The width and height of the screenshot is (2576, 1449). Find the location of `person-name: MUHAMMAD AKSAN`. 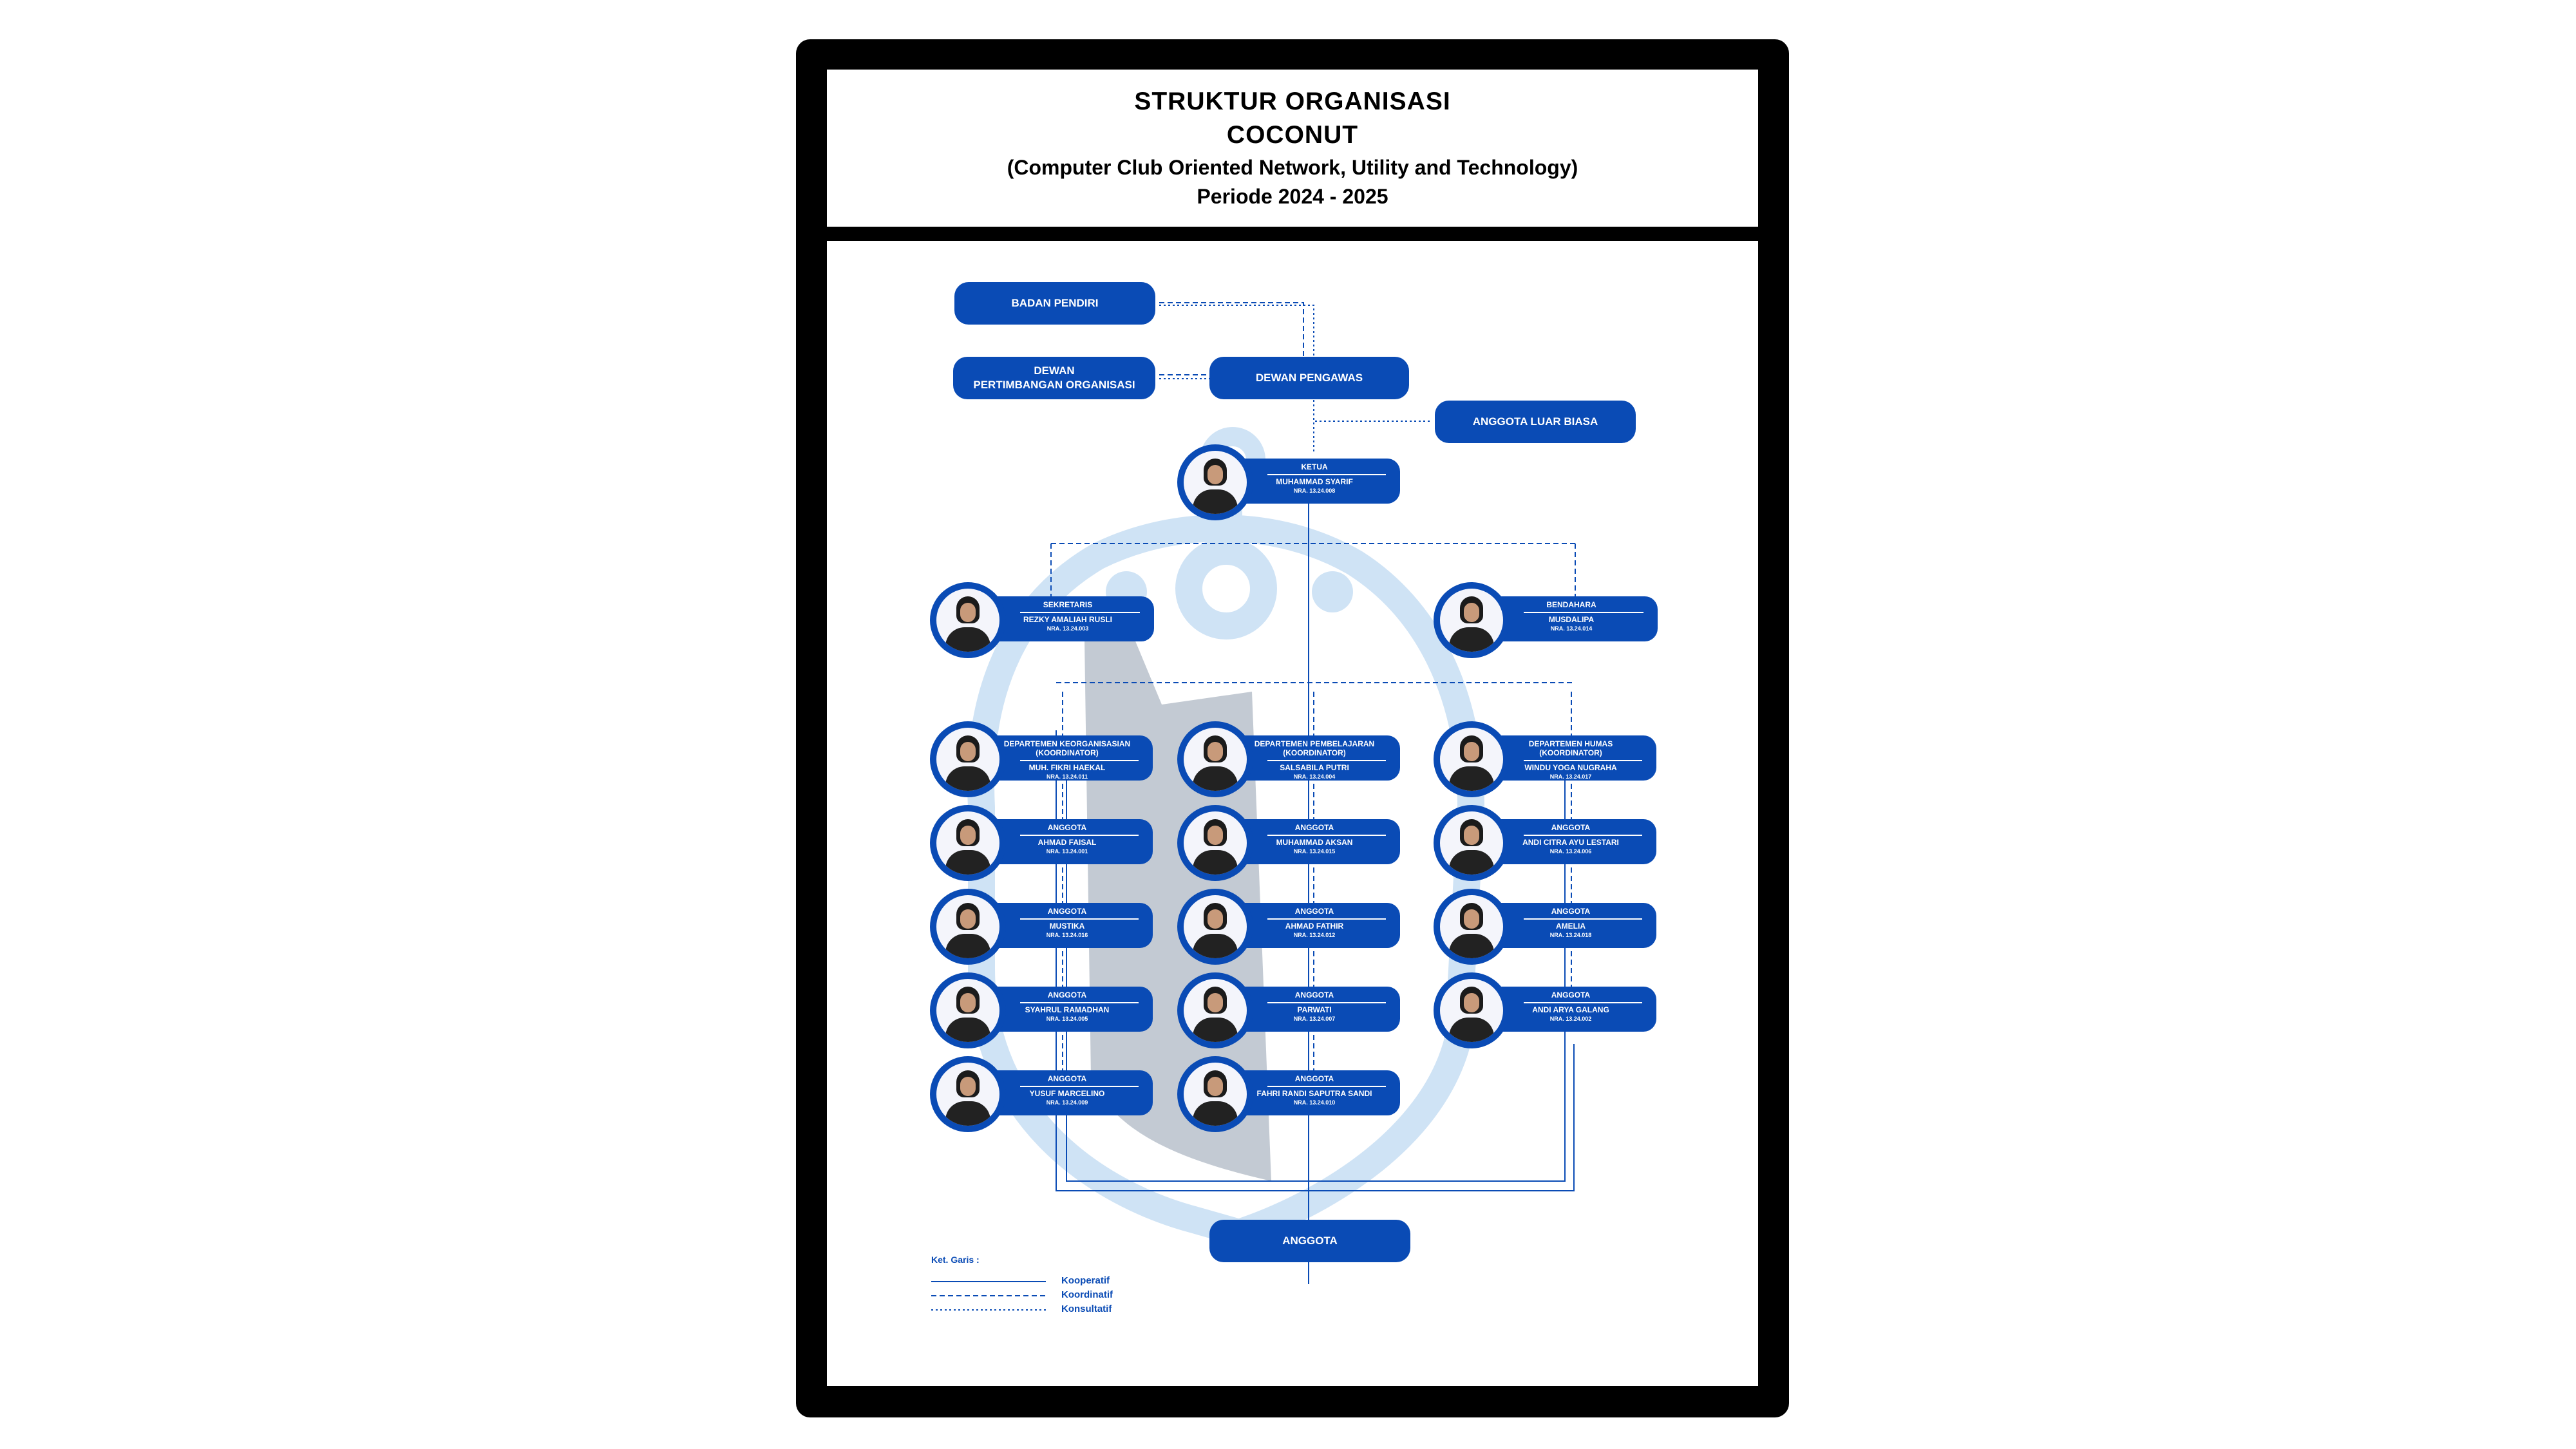

person-name: MUHAMMAD AKSAN is located at coordinates (1315, 842).